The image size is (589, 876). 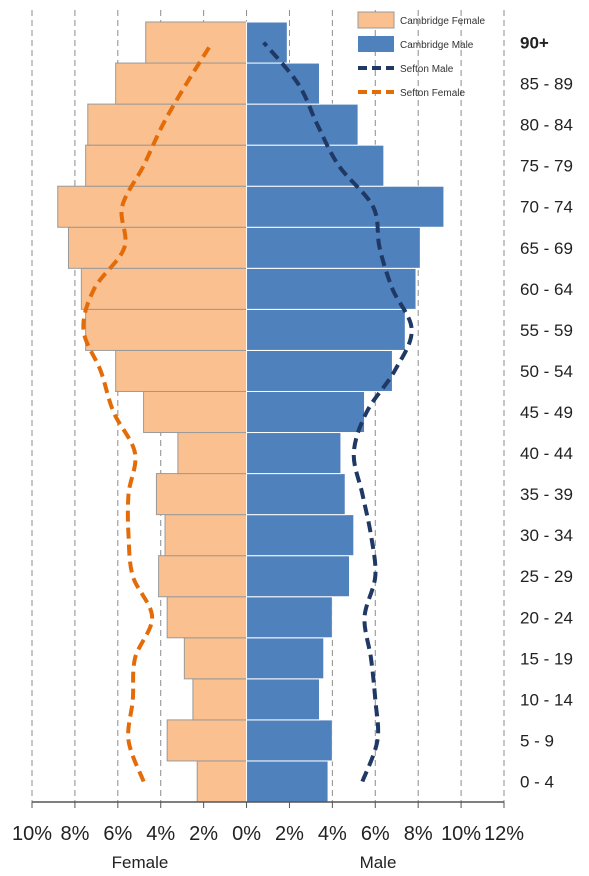 I want to click on y-tick-label: 70 - 74, so click(x=546, y=207).